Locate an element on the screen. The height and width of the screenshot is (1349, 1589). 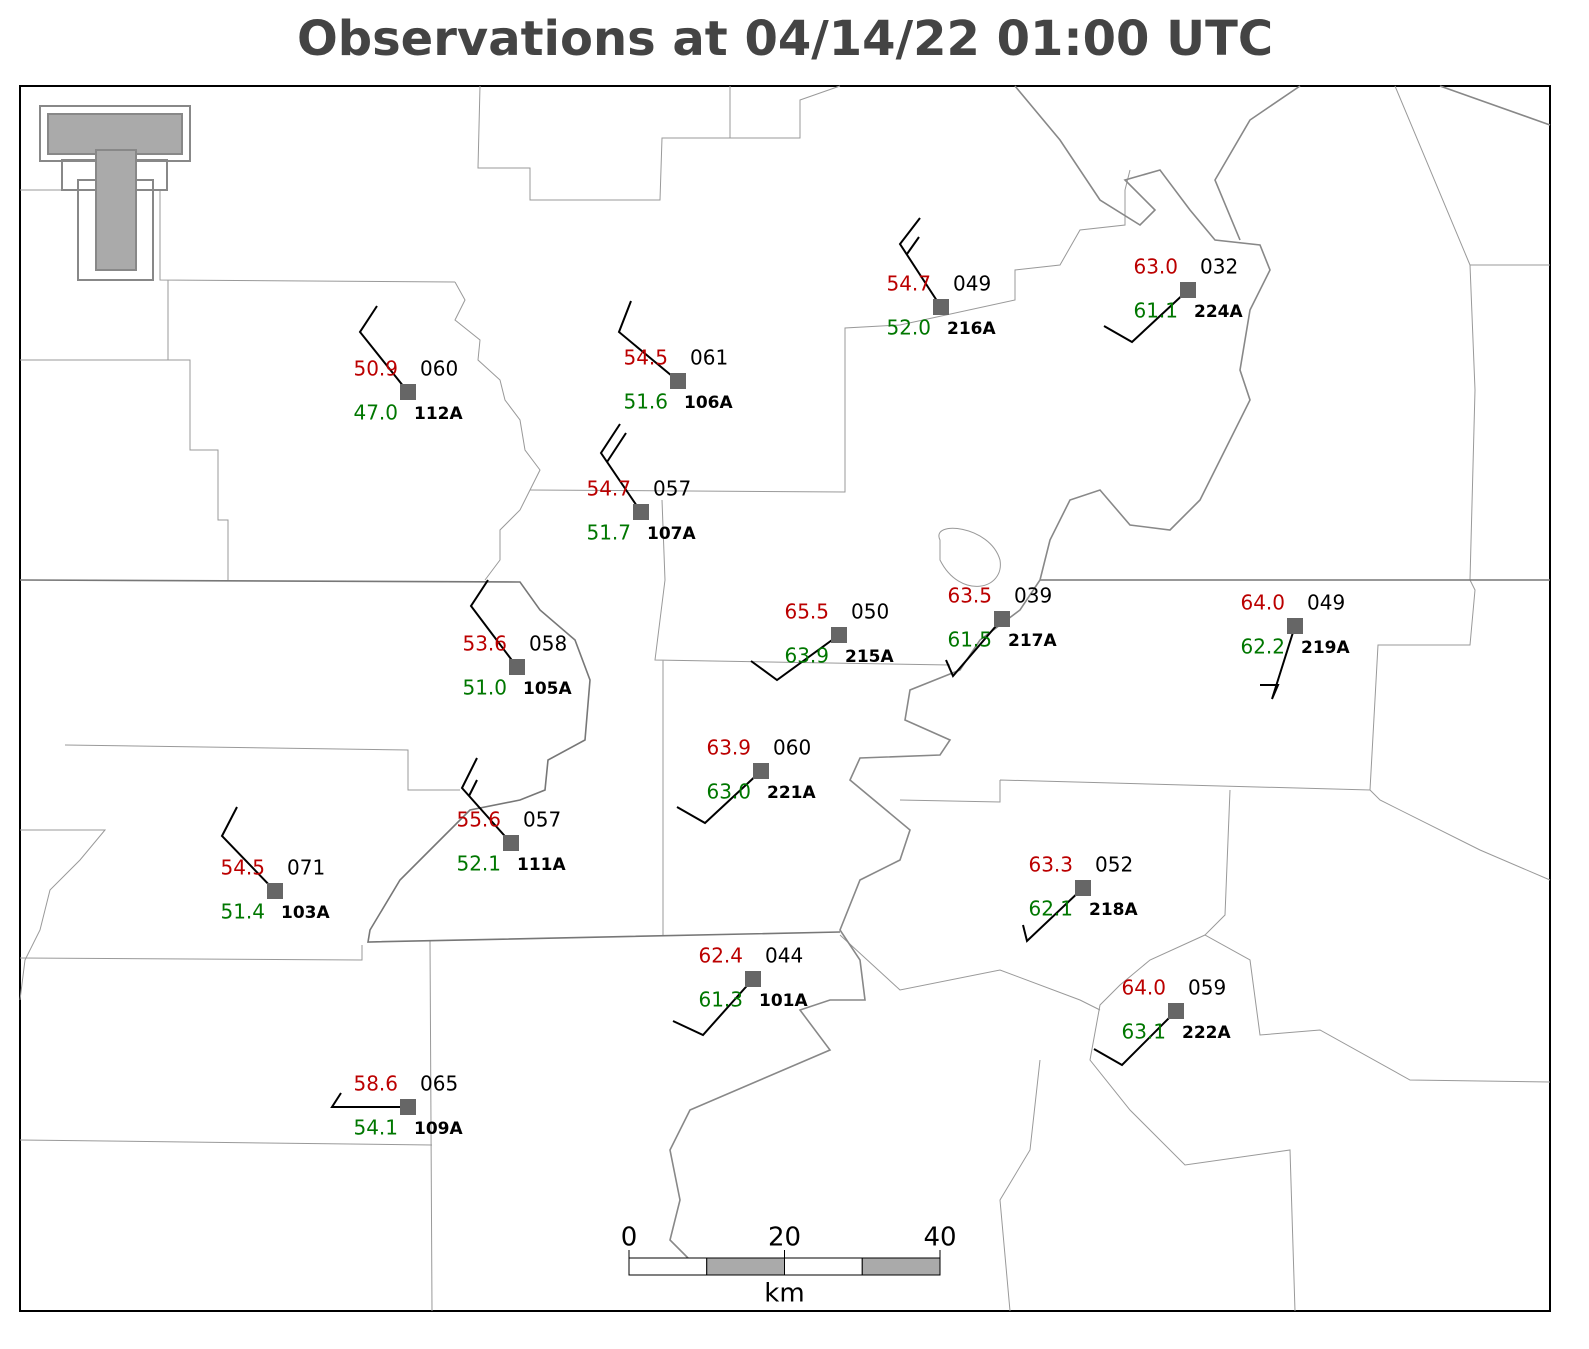
pressure: 052 is located at coordinates (1114, 865).